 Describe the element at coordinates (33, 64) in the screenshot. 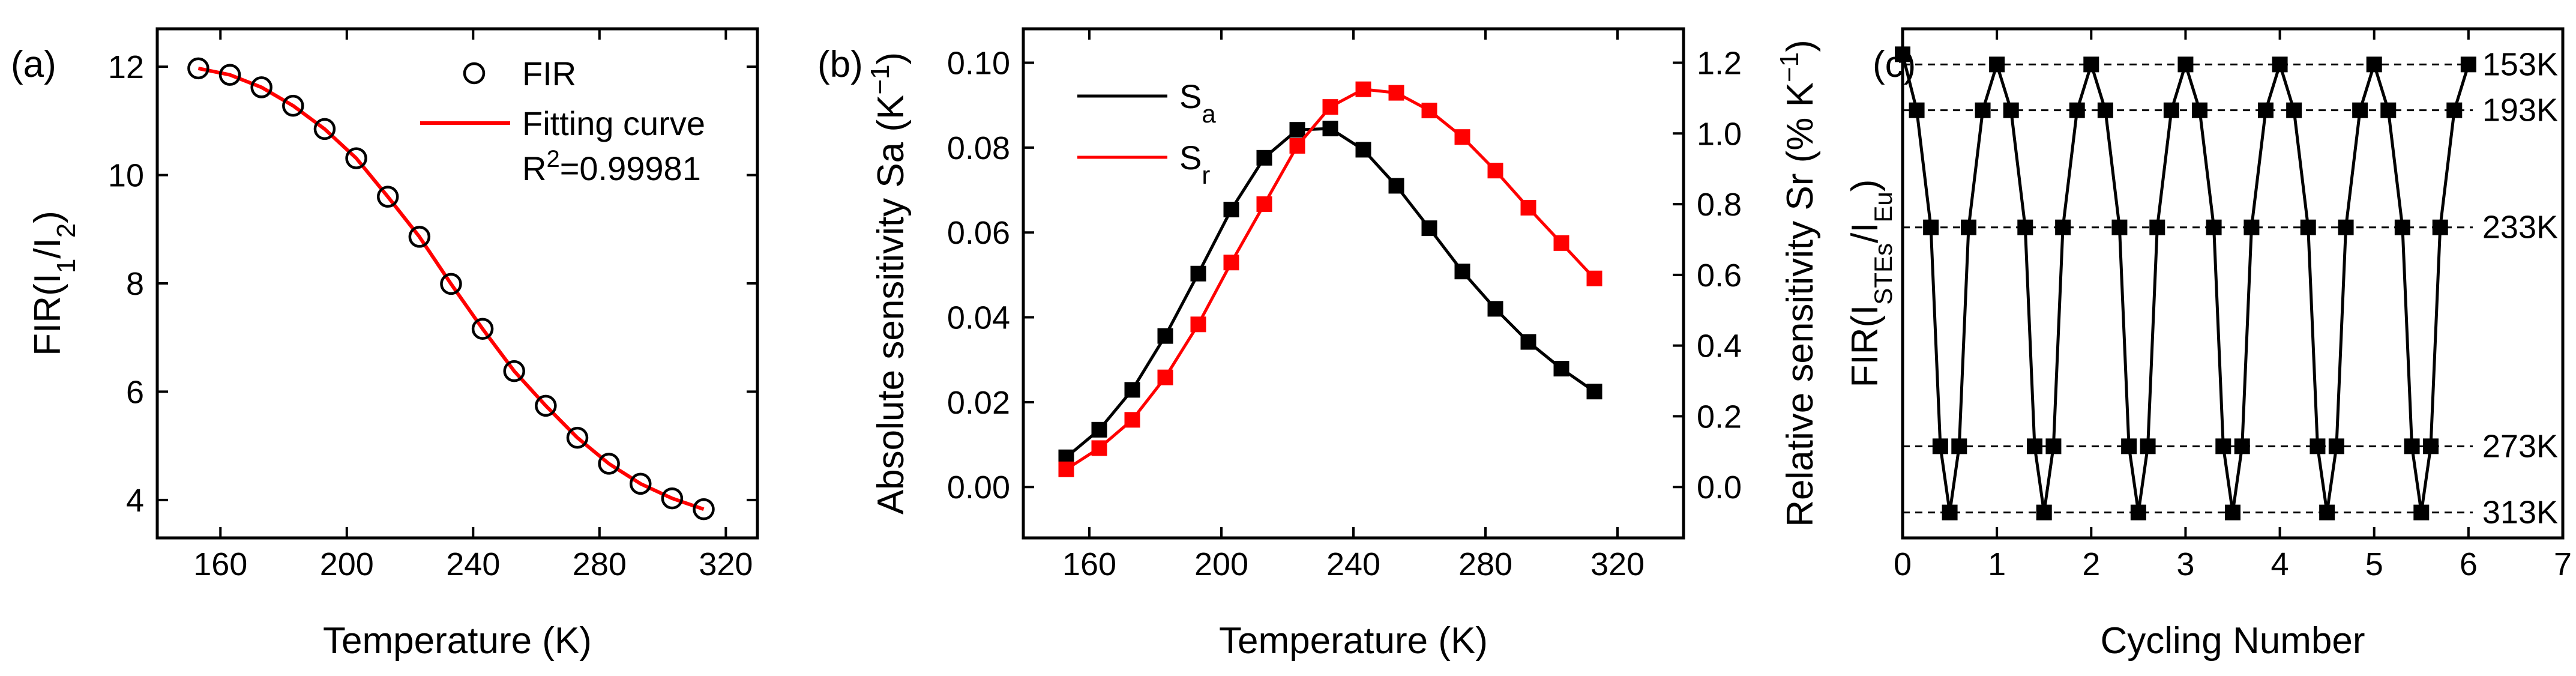

I see `panel-a-label: (a)` at that location.